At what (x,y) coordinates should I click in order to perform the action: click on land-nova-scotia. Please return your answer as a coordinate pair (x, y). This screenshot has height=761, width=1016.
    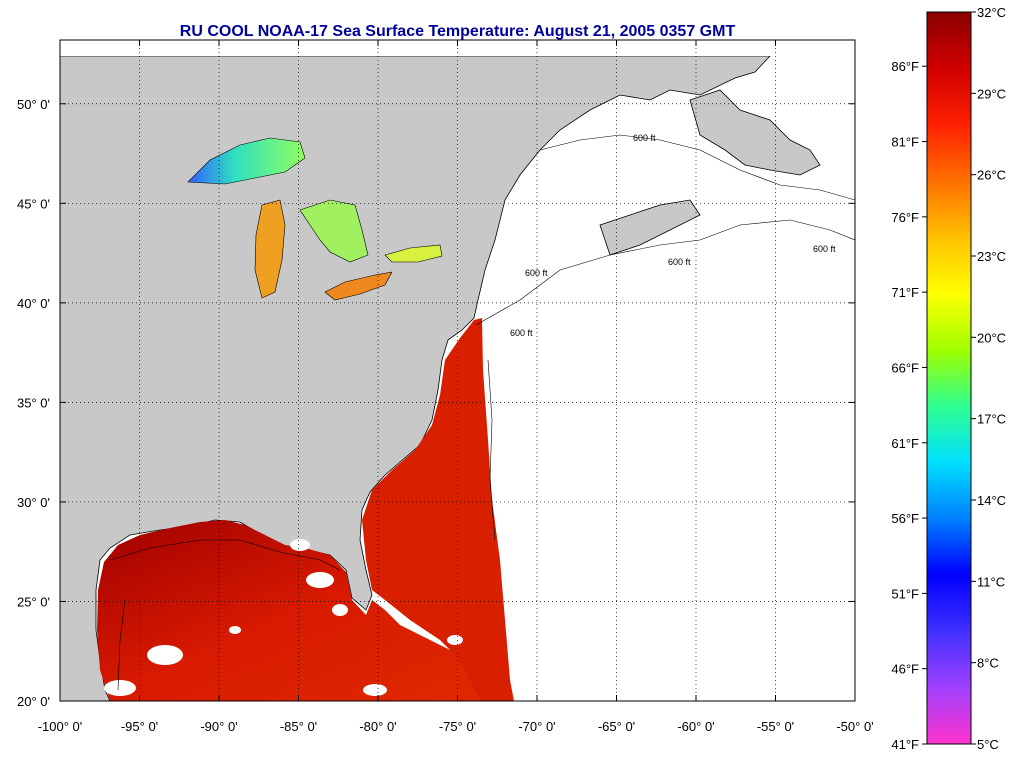
    Looking at the image, I should click on (650, 227).